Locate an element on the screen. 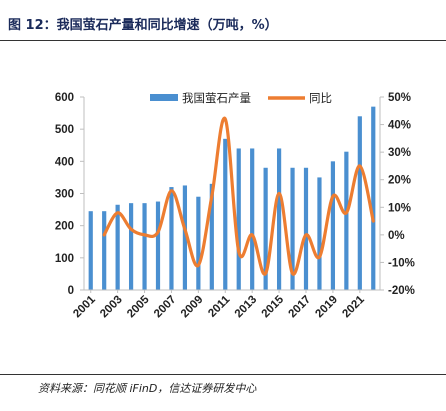 This screenshot has width=446, height=411. right-tick-label: -20% is located at coordinates (401, 291).